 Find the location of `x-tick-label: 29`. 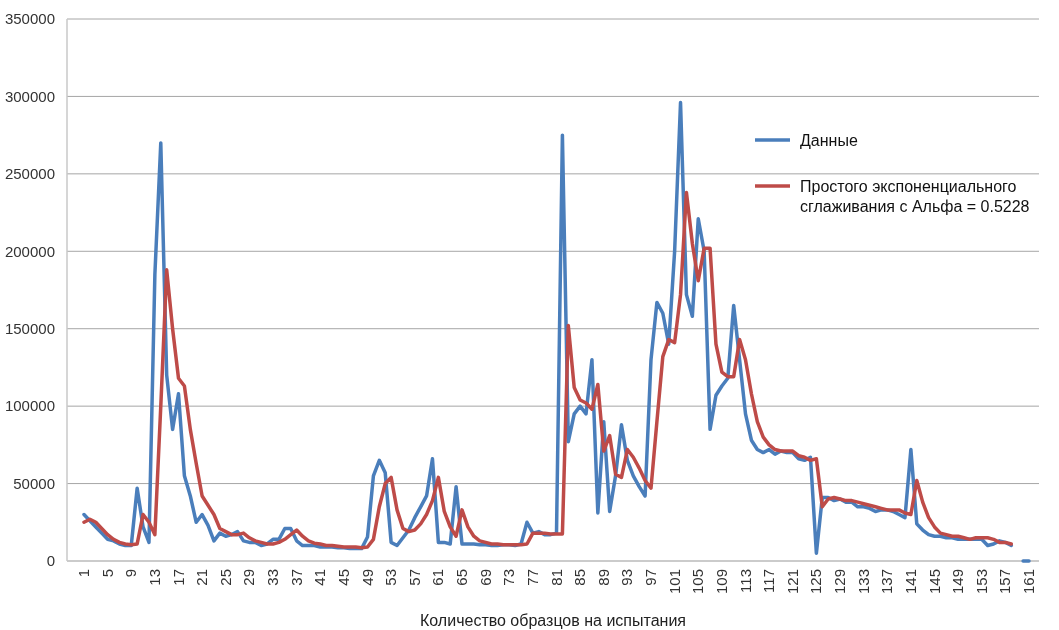

x-tick-label: 29 is located at coordinates (249, 577).